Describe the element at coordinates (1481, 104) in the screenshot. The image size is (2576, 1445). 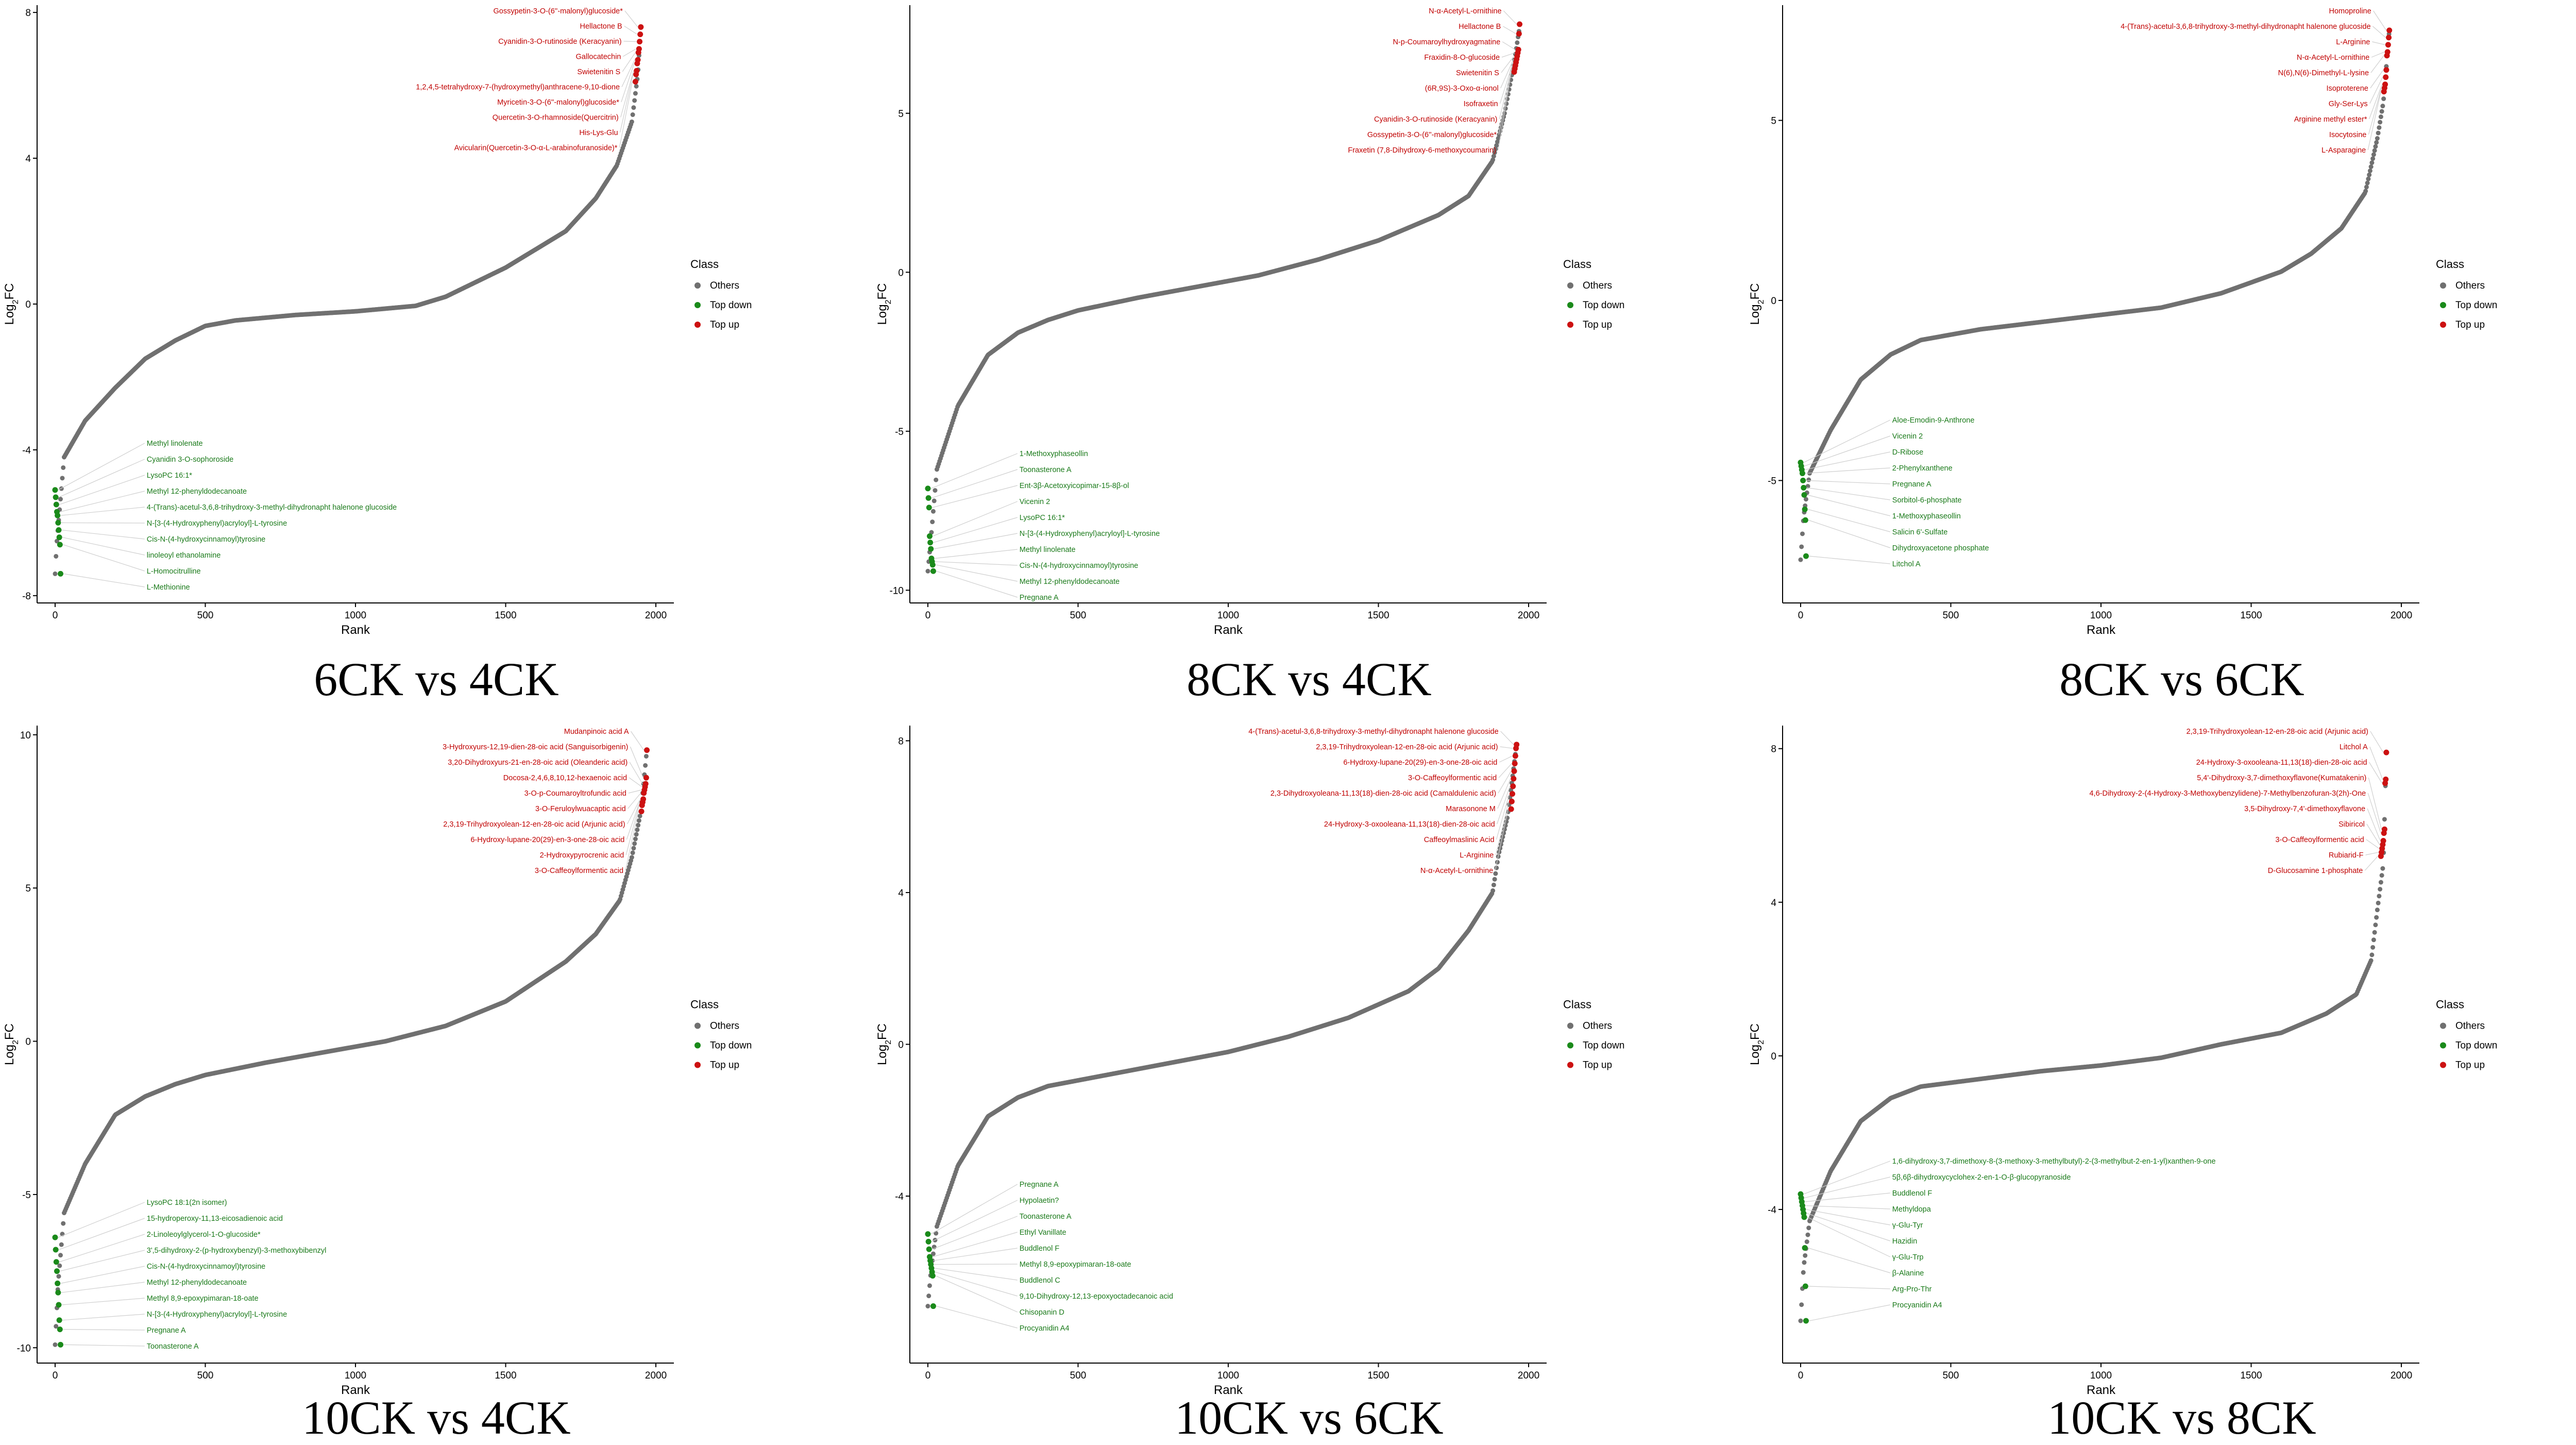
I see `top-up-label: Isofraxetin` at that location.